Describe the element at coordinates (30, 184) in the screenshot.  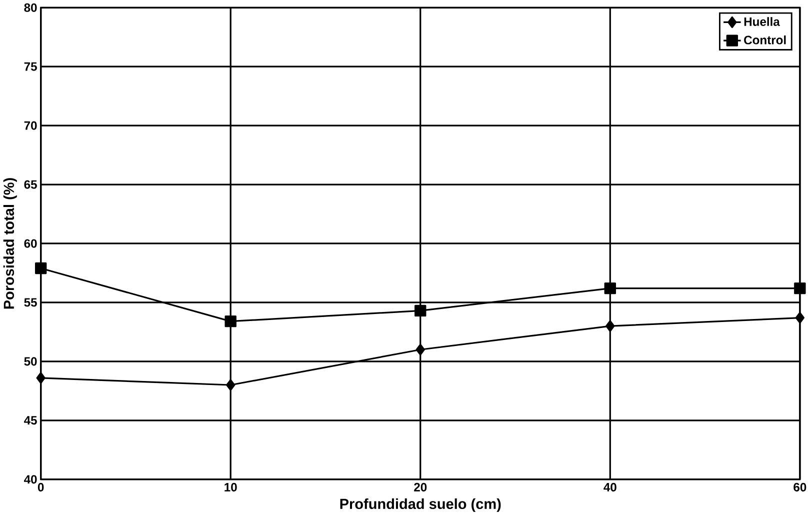
I see `y-tick-label: 65` at that location.